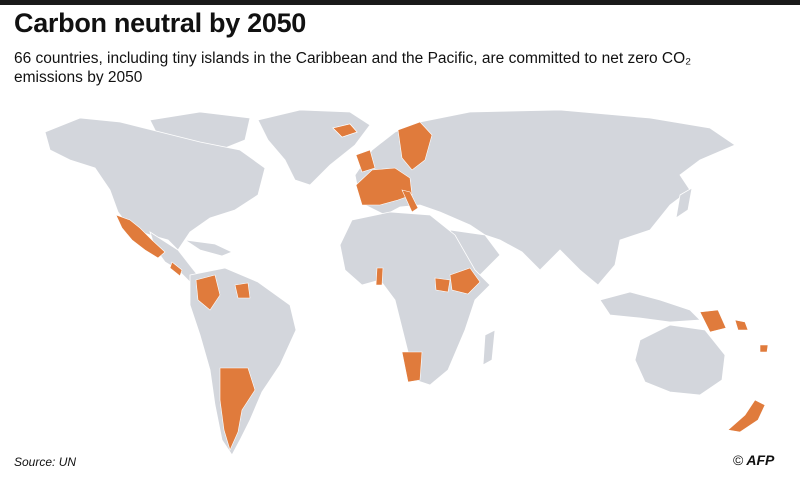 The height and width of the screenshot is (478, 800). I want to click on country-papua-new-guinea, so click(713, 321).